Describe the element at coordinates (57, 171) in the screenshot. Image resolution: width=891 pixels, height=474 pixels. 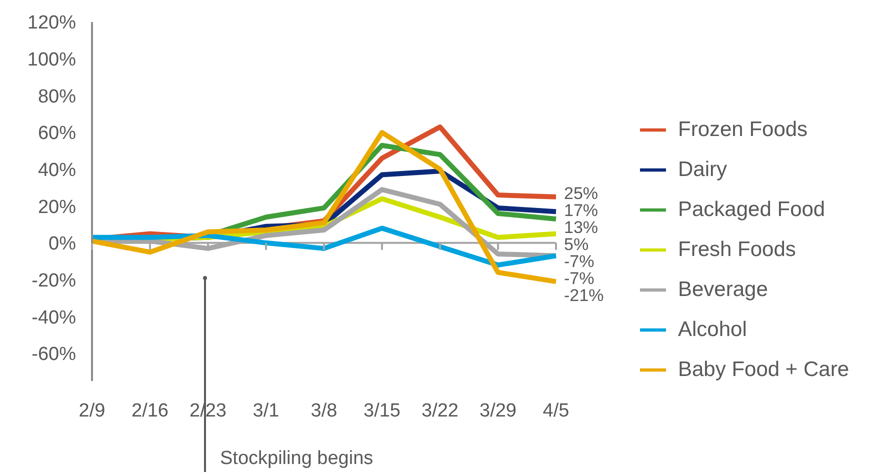
I see `y-tick-label: 40%` at that location.